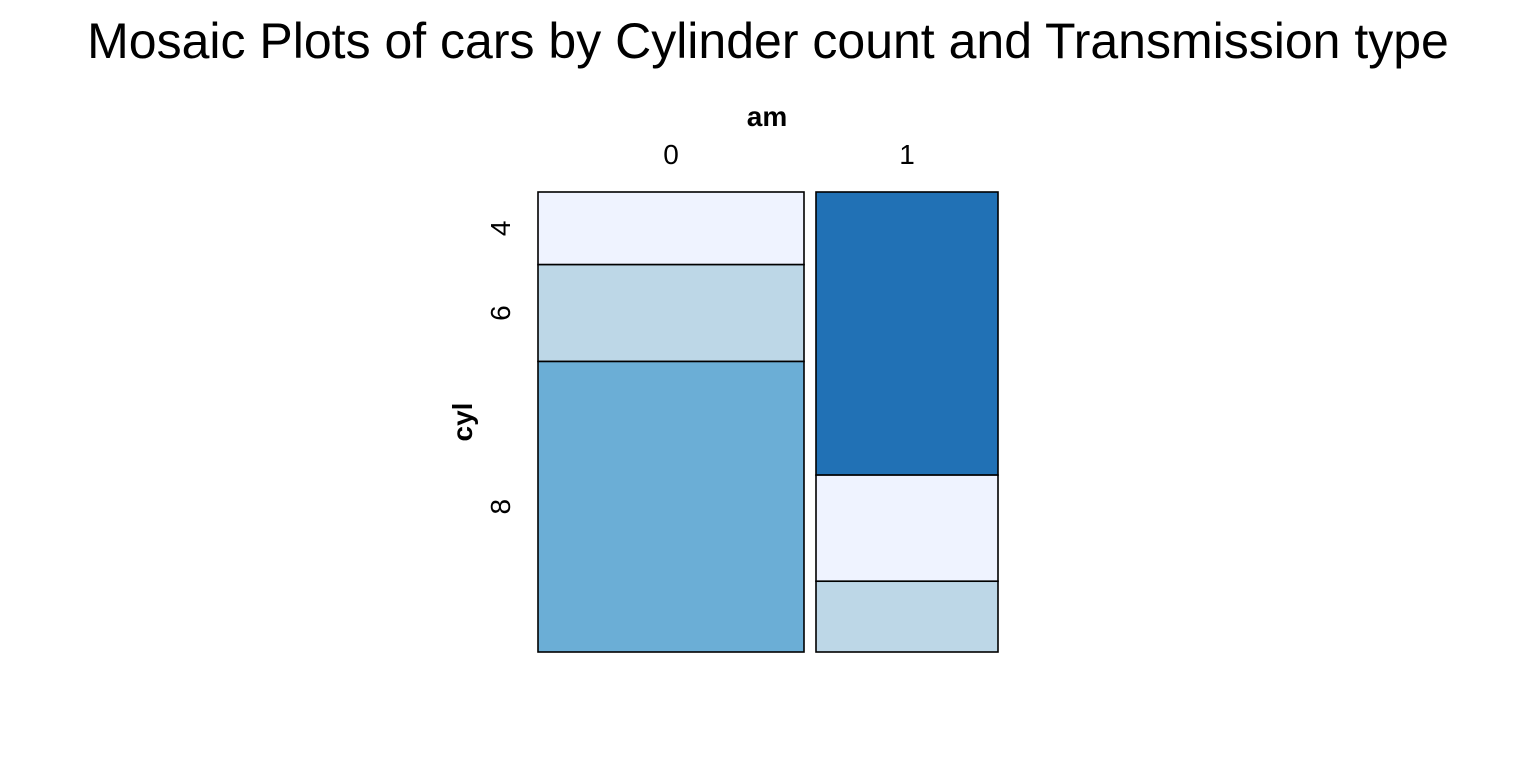 Image resolution: width=1536 pixels, height=768 pixels. Describe the element at coordinates (907, 333) in the screenshot. I see `mosaic-cell-am1-row1` at that location.